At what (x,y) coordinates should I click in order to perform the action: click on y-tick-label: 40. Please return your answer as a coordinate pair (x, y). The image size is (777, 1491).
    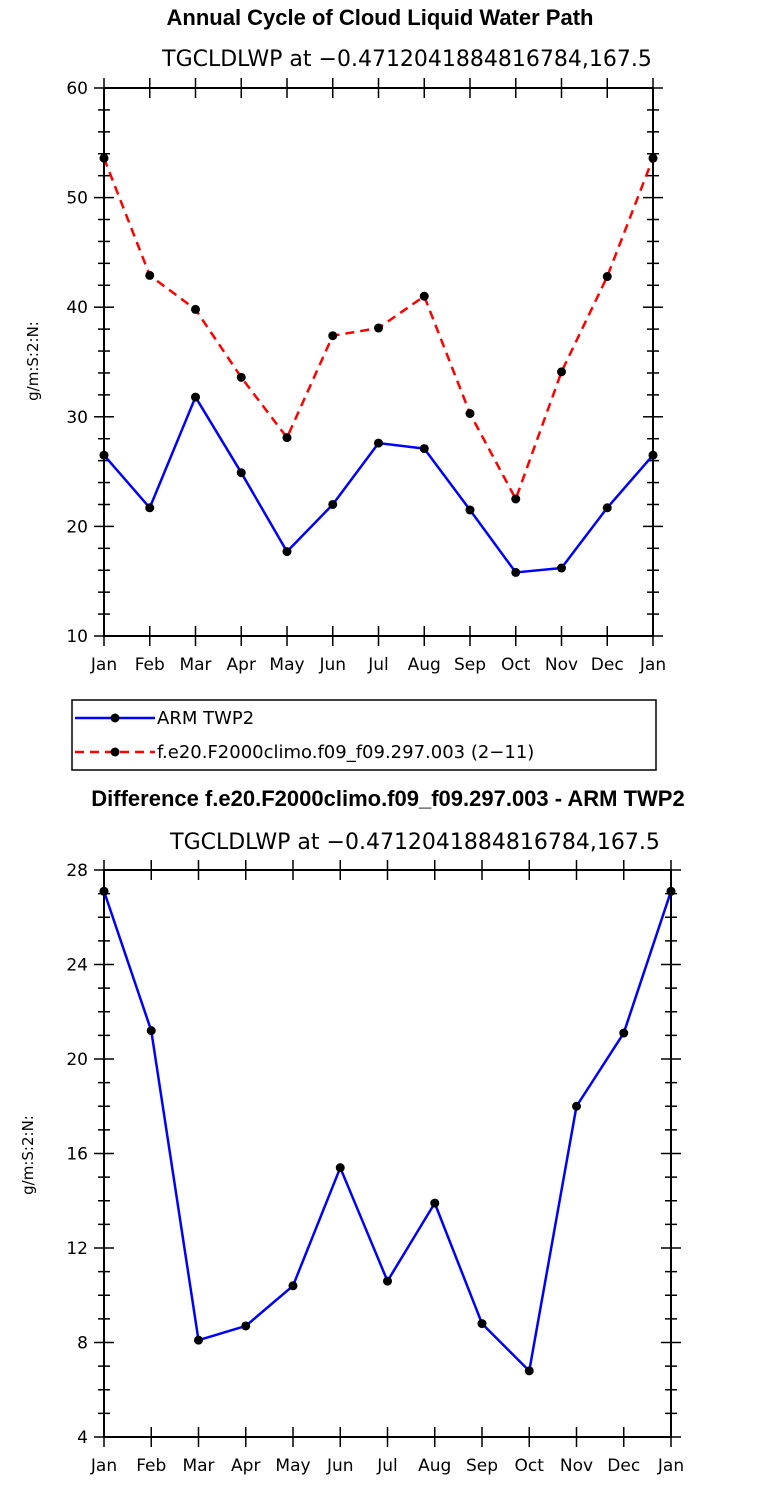
    Looking at the image, I should click on (77, 308).